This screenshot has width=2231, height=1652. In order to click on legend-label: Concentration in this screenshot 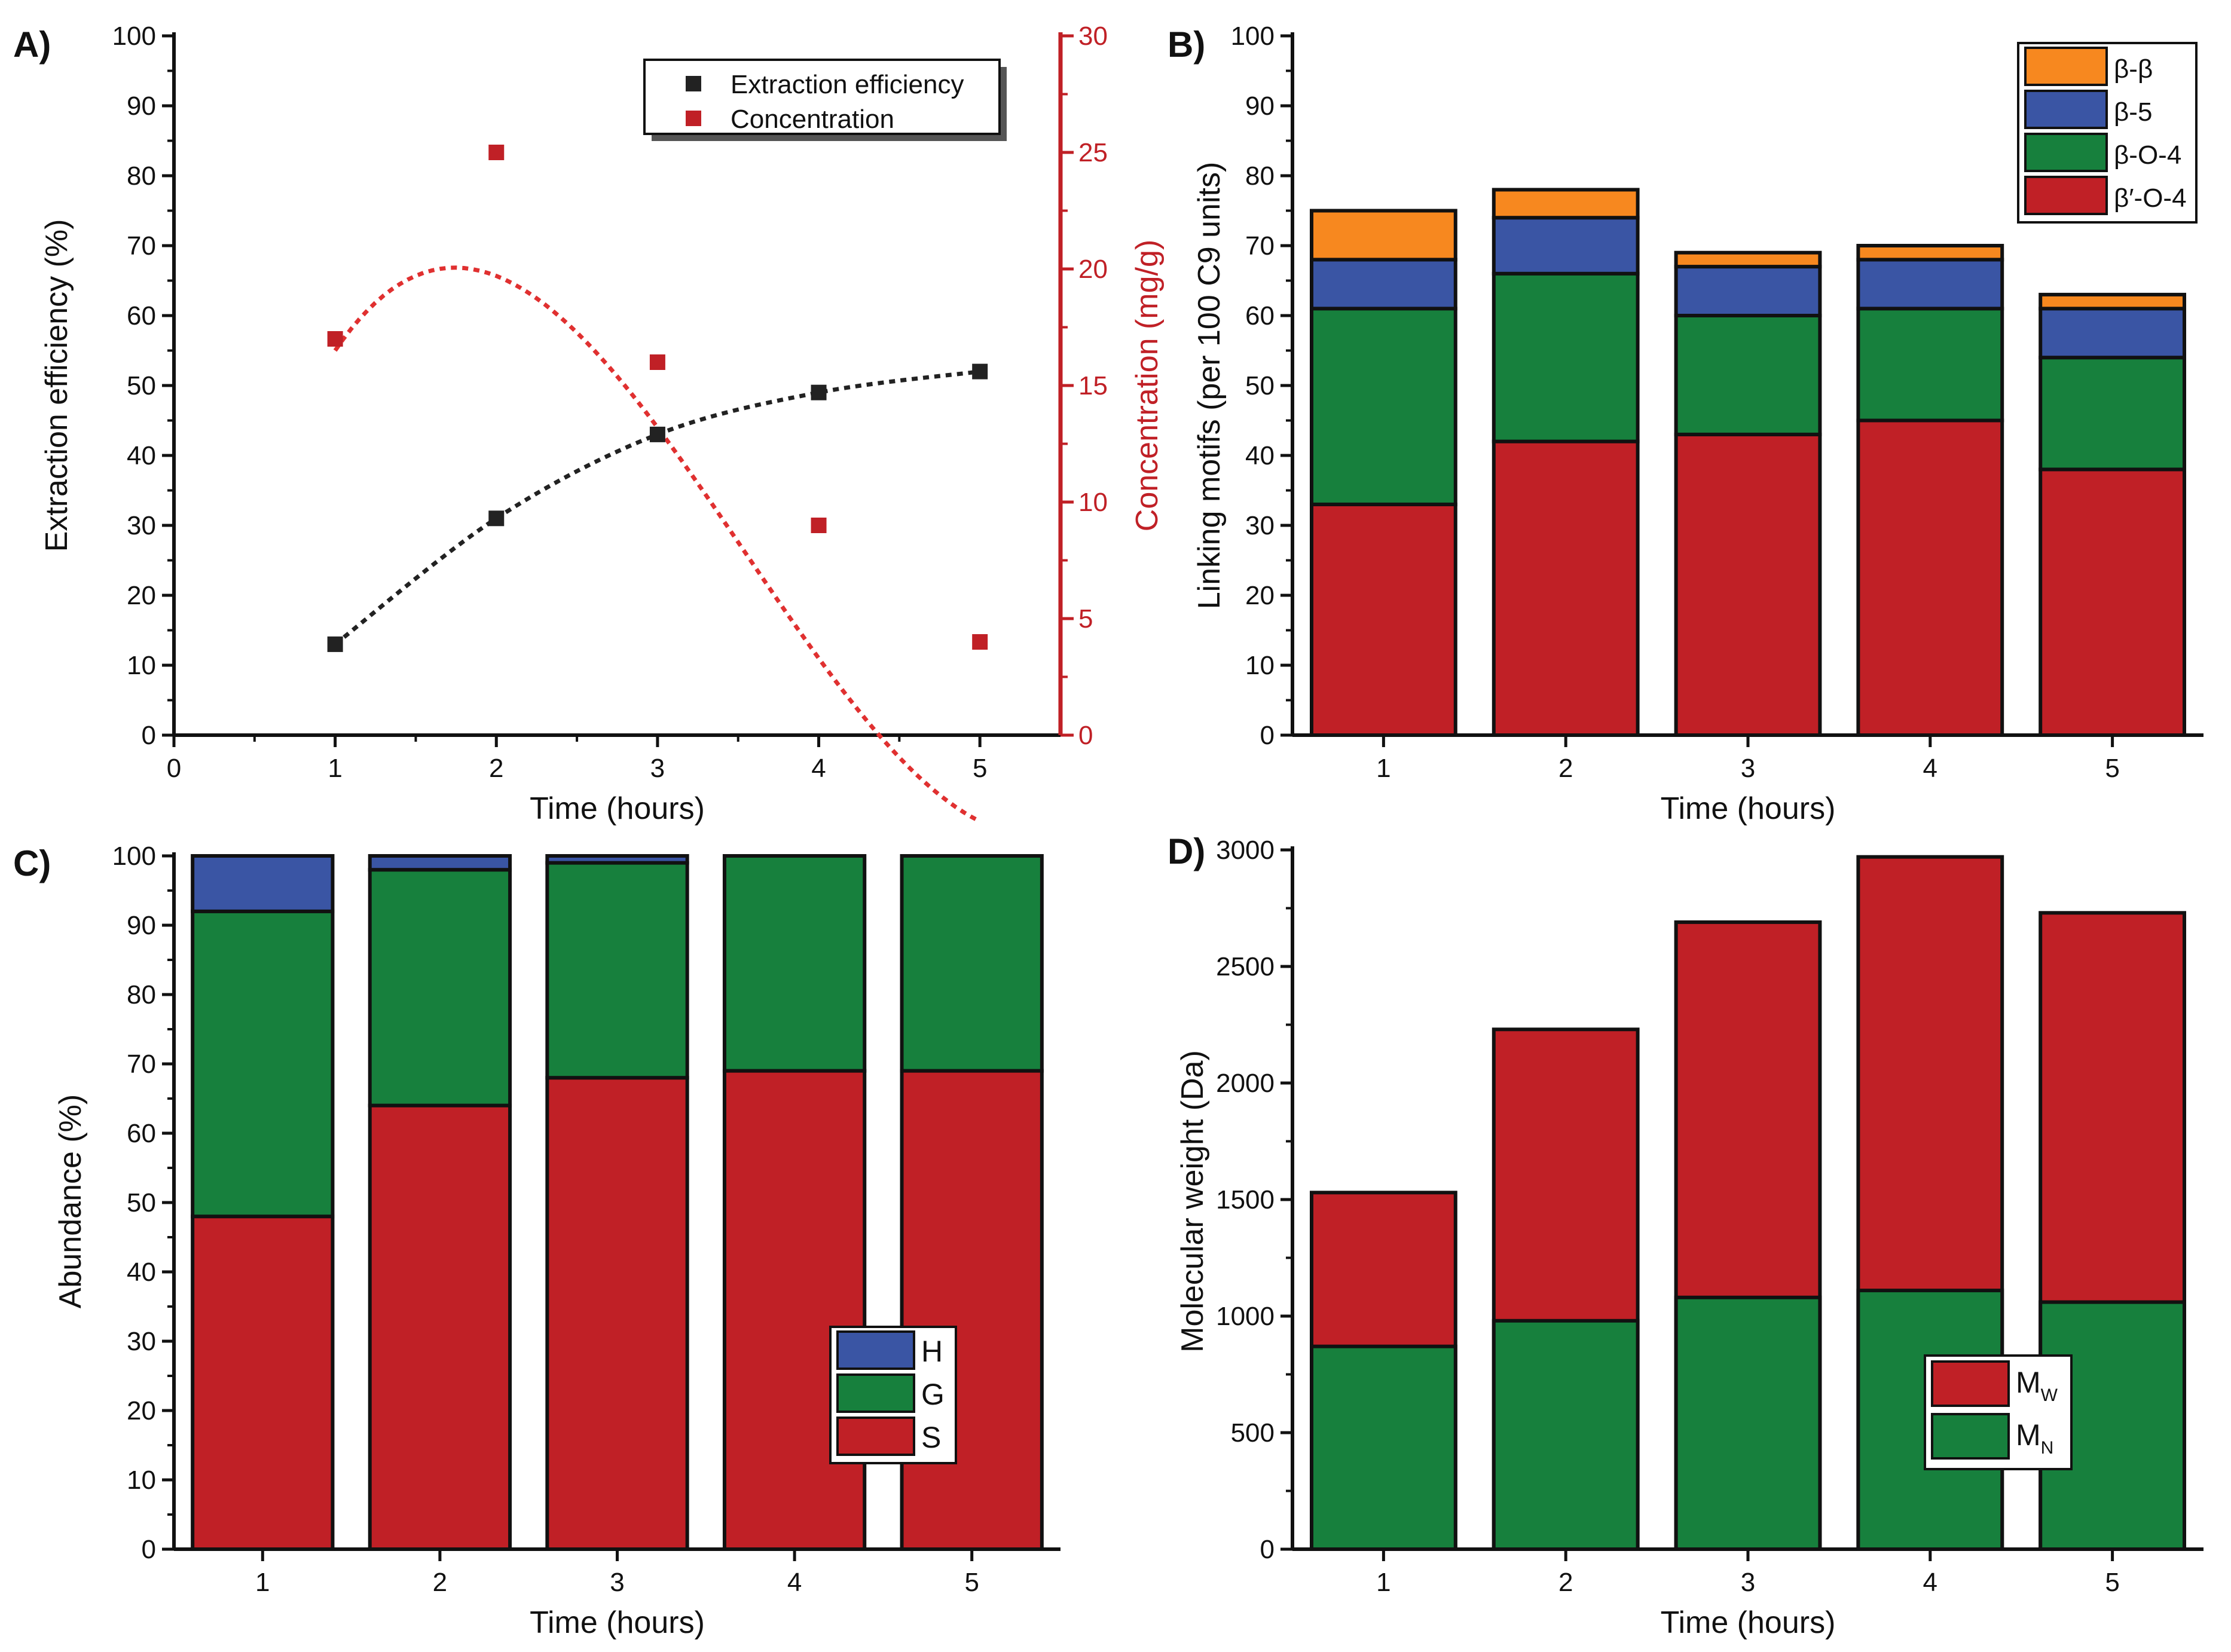, I will do `click(812, 119)`.